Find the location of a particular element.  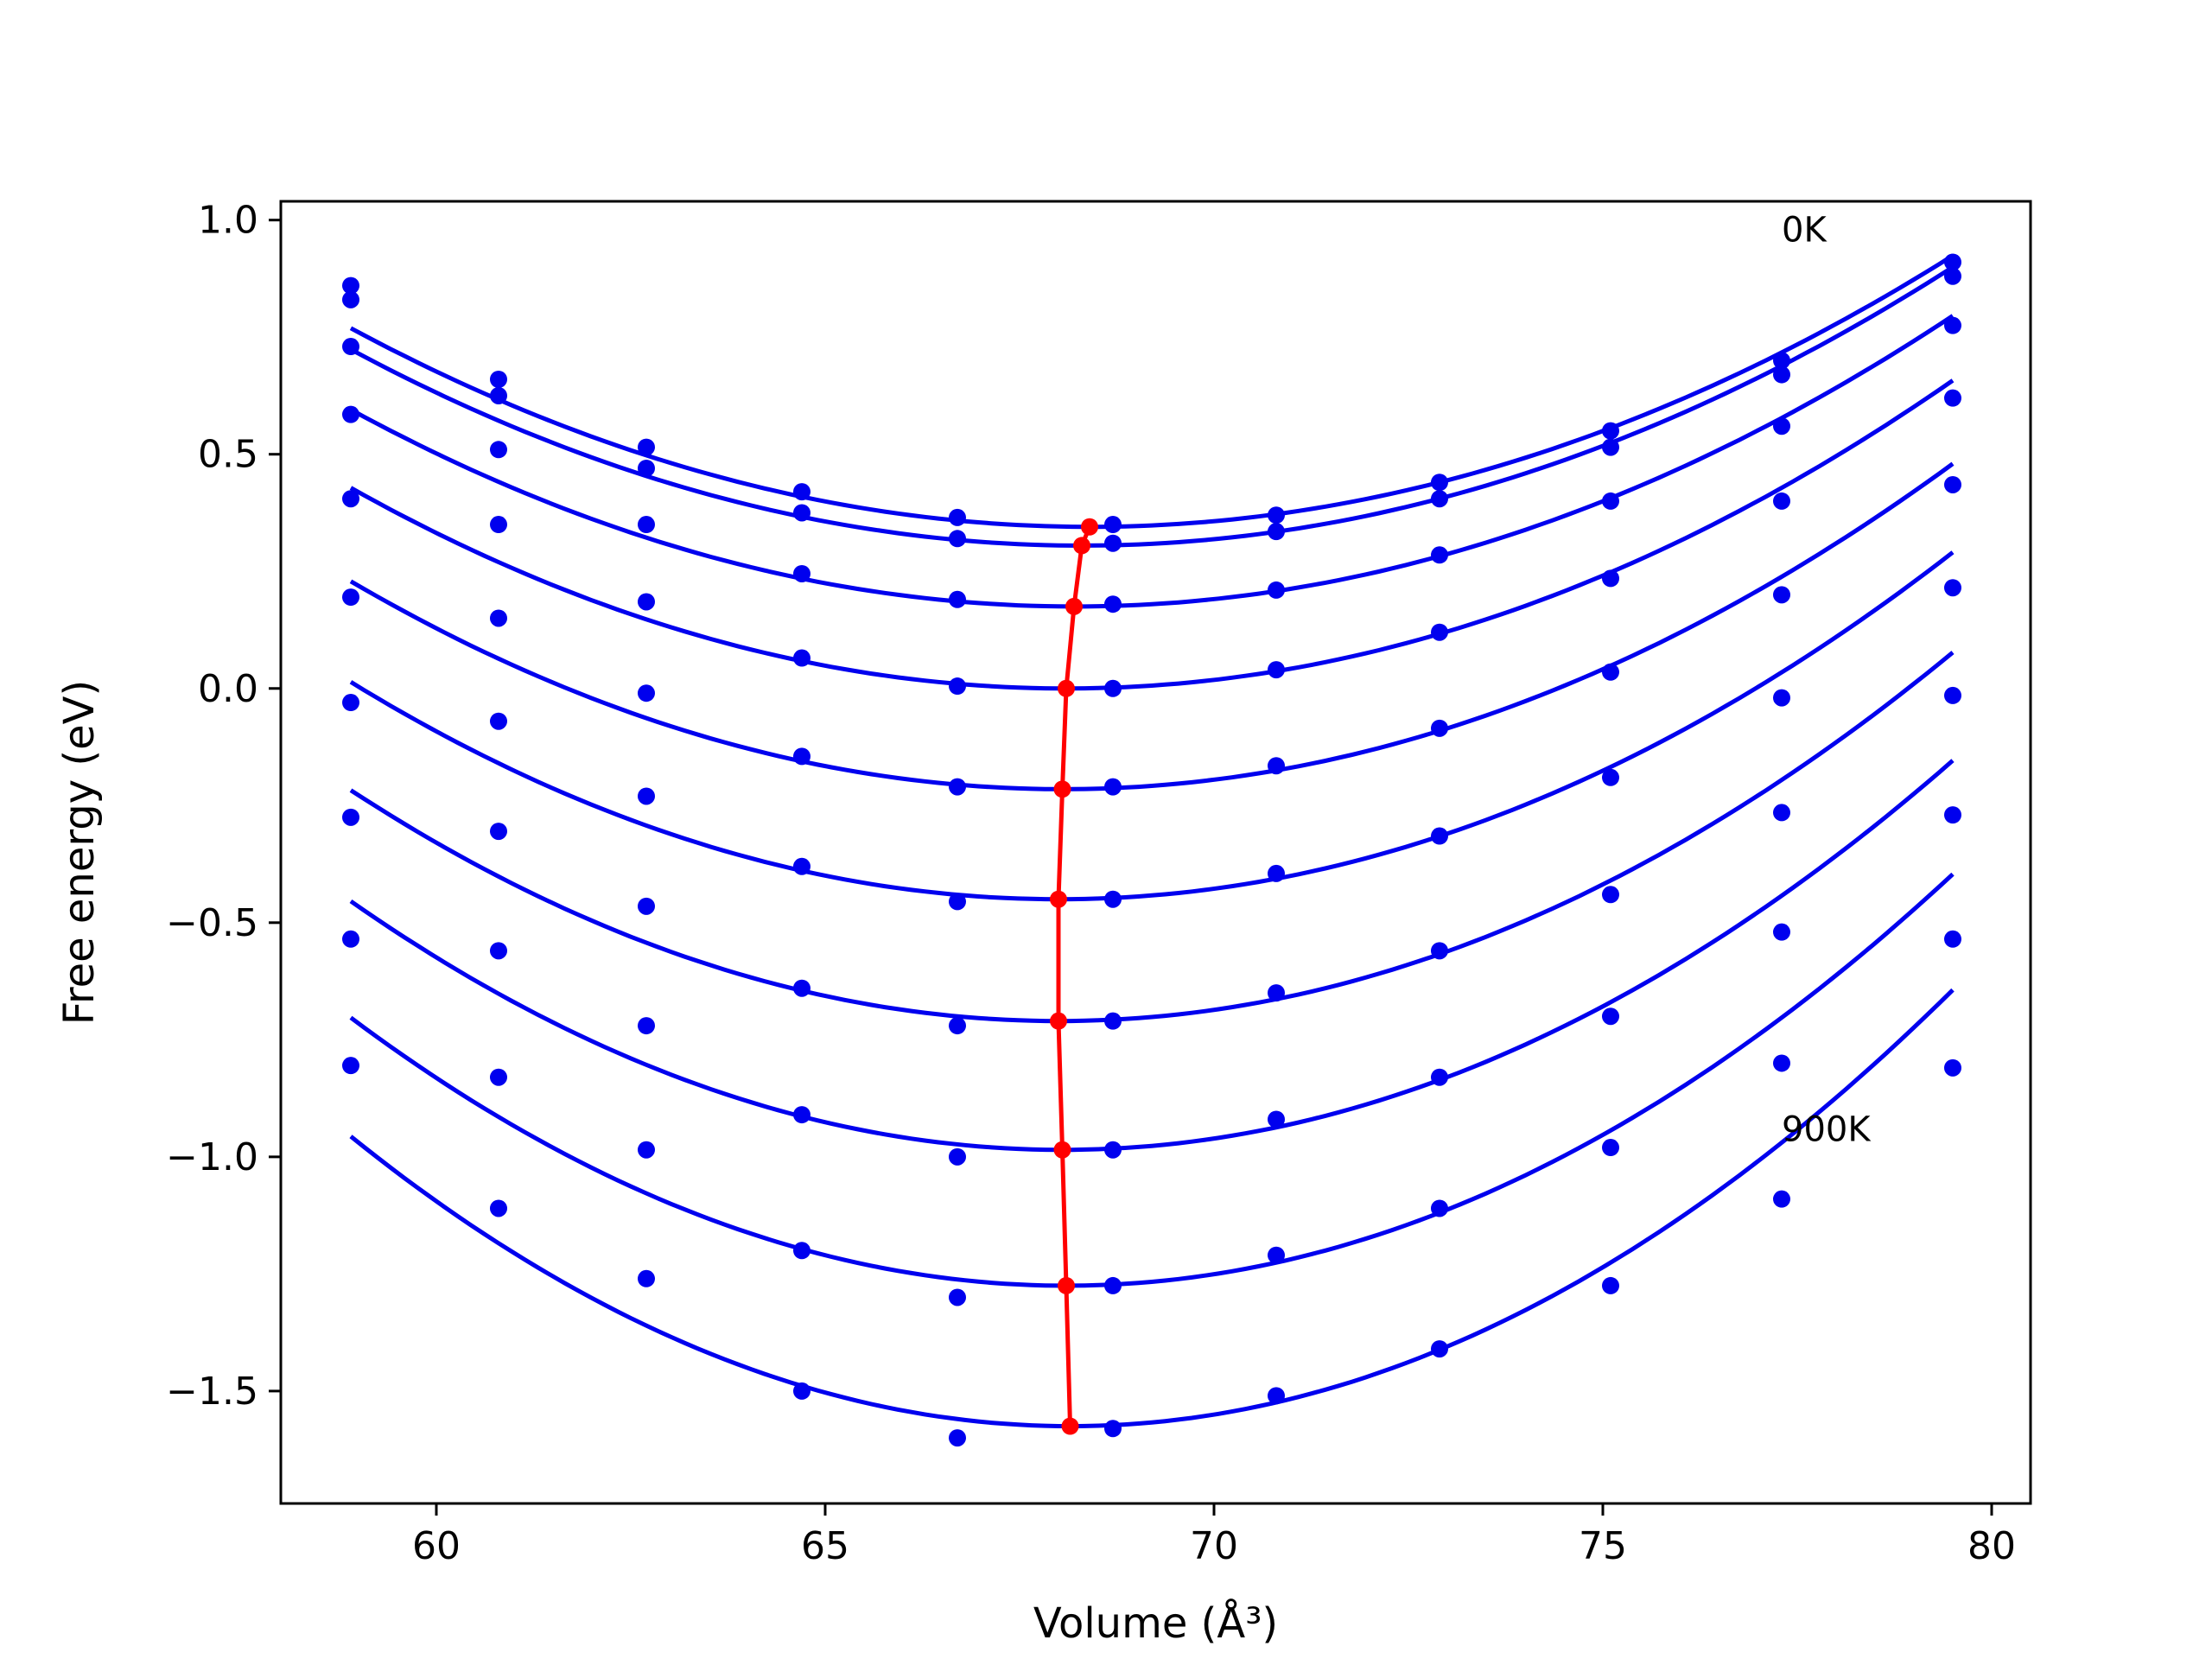

x-axis-label: Volume (Å³) is located at coordinates (1155, 1623).